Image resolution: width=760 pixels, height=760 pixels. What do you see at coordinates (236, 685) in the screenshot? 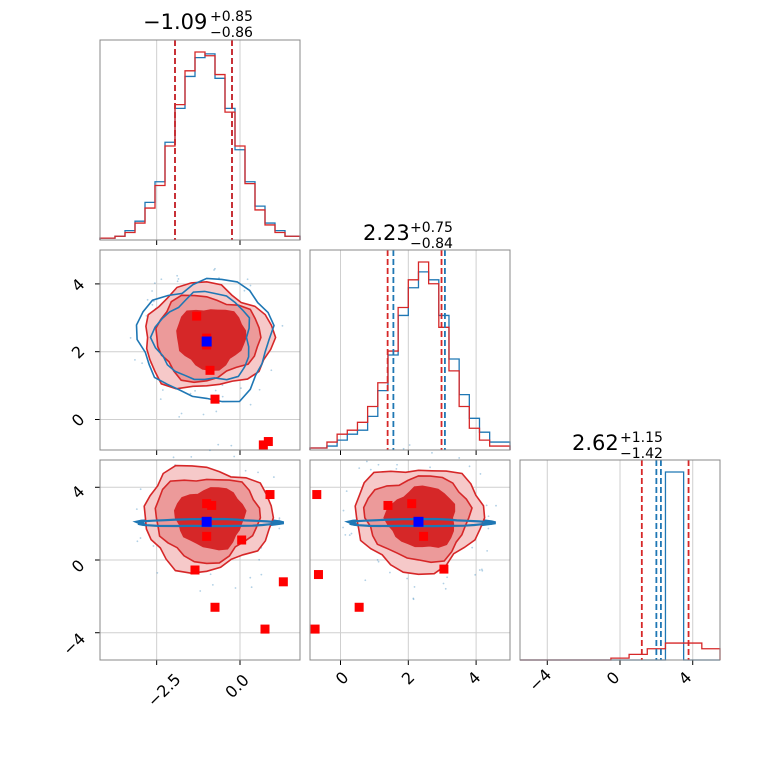
I see `x-tick-label: 0.0` at bounding box center [236, 685].